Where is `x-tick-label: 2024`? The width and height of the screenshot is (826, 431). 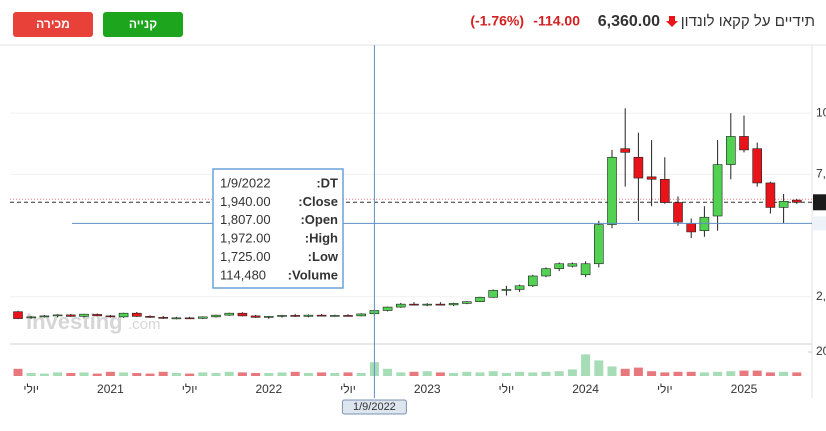
x-tick-label: 2024 is located at coordinates (585, 389).